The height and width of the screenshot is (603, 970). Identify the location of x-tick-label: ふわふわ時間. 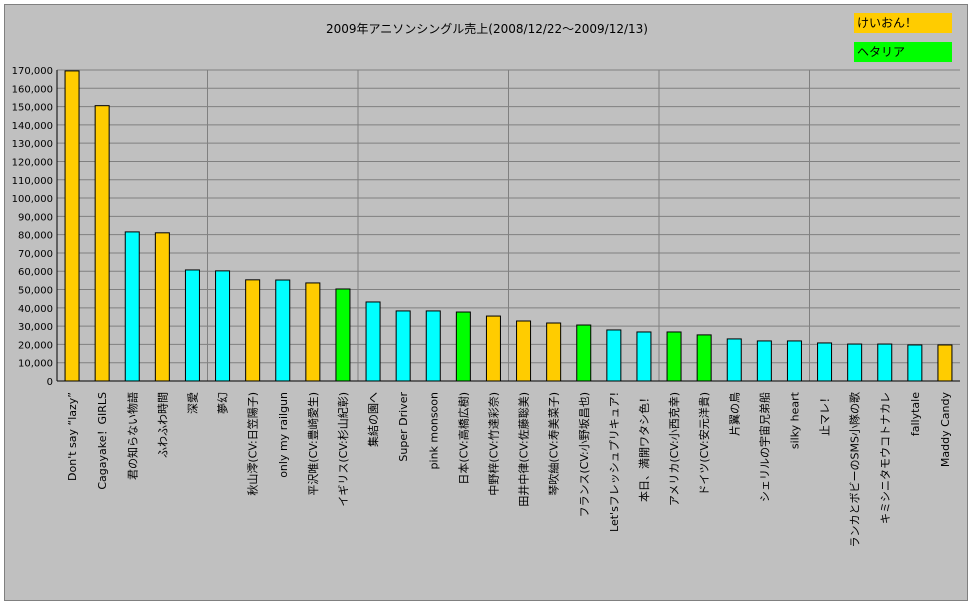
(162, 425).